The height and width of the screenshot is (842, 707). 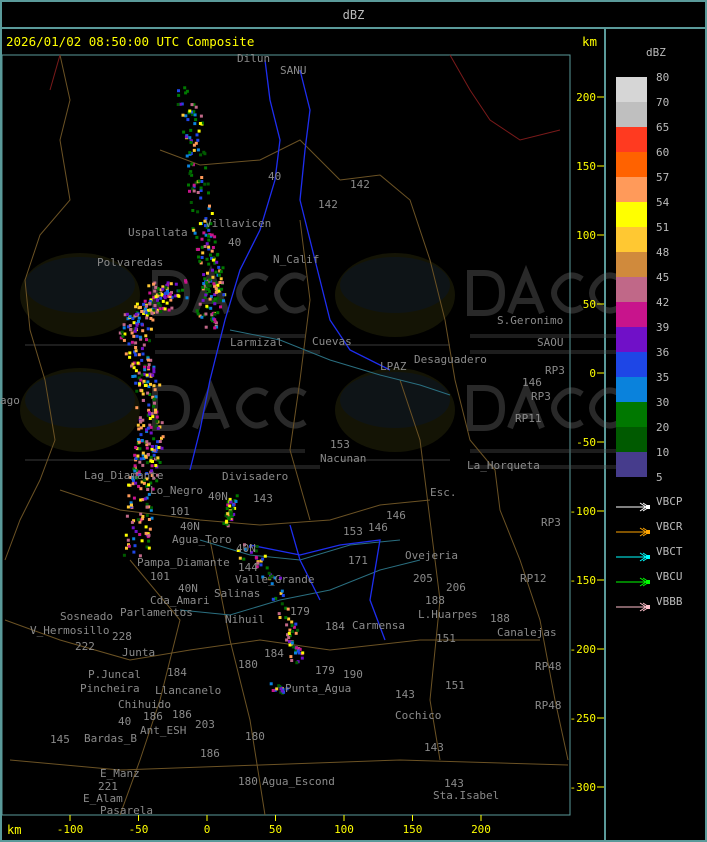 I want to click on x-tick-label: 0, so click(x=207, y=829).